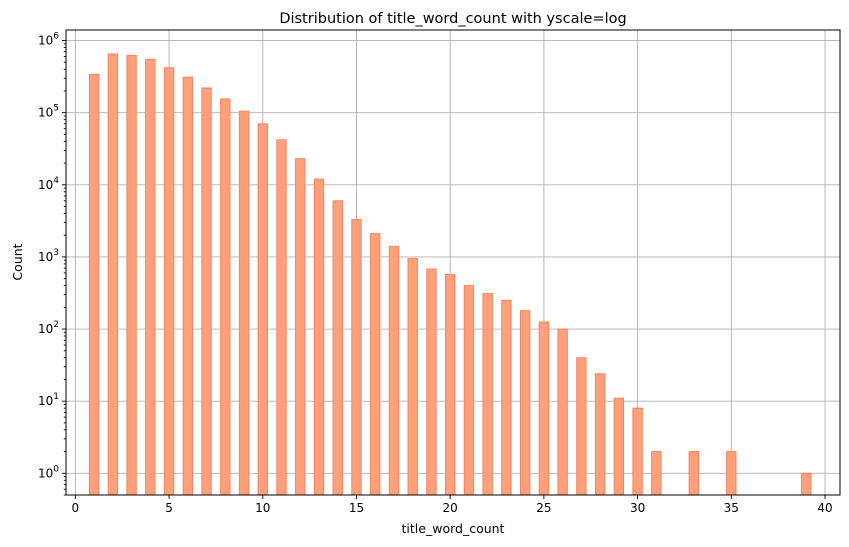 This screenshot has width=849, height=547. Describe the element at coordinates (453, 528) in the screenshot. I see `x-axis-label: title_word_count` at that location.